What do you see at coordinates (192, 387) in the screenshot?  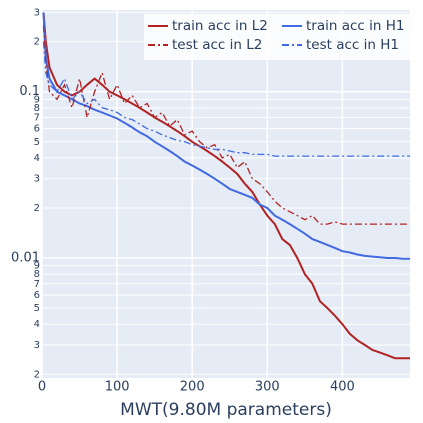 I see `x-tick-label: 200` at bounding box center [192, 387].